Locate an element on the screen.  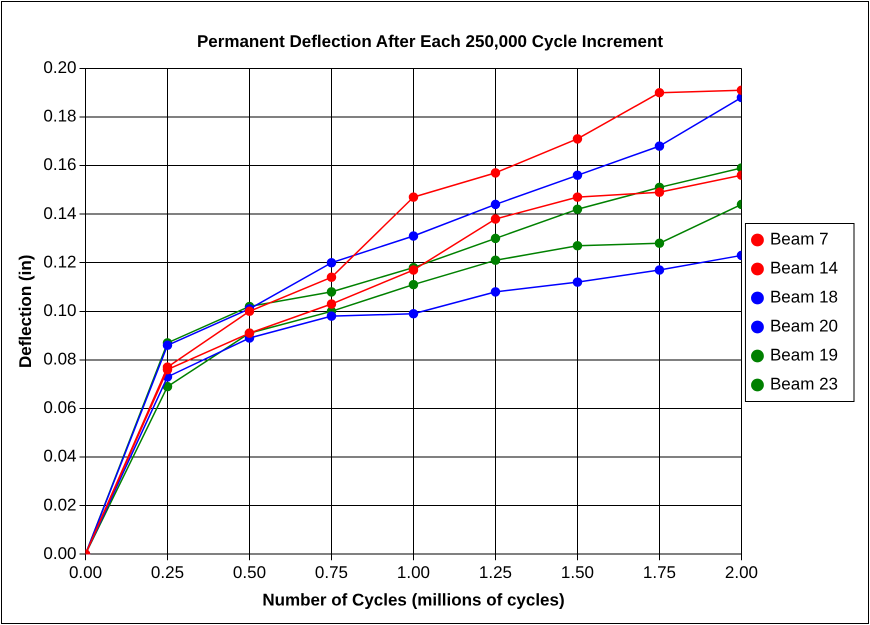
legend-label: Beam 7 is located at coordinates (799, 239).